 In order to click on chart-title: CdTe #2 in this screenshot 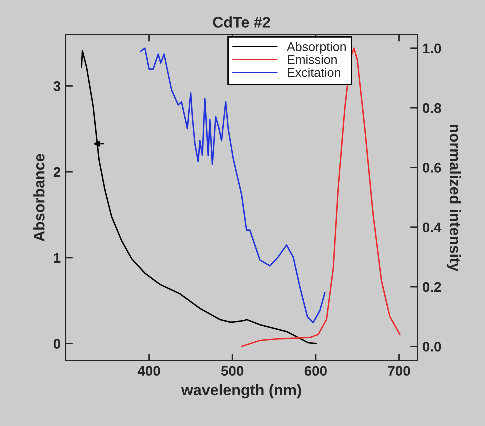, I will do `click(241, 22)`.